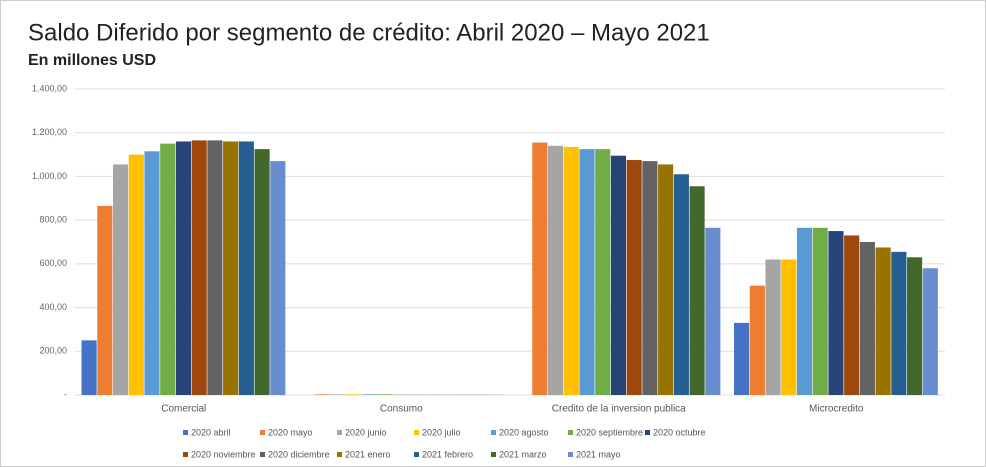 The height and width of the screenshot is (467, 986). I want to click on legend-label: 2020 mayo, so click(290, 432).